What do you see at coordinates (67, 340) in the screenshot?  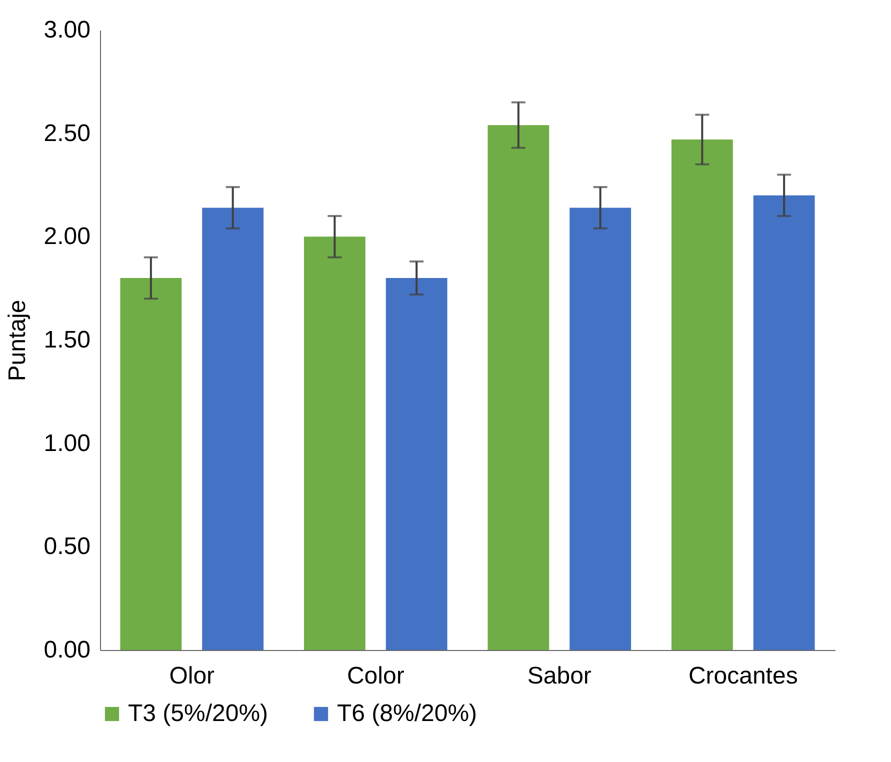 I see `y-tick-label: 1.50` at bounding box center [67, 340].